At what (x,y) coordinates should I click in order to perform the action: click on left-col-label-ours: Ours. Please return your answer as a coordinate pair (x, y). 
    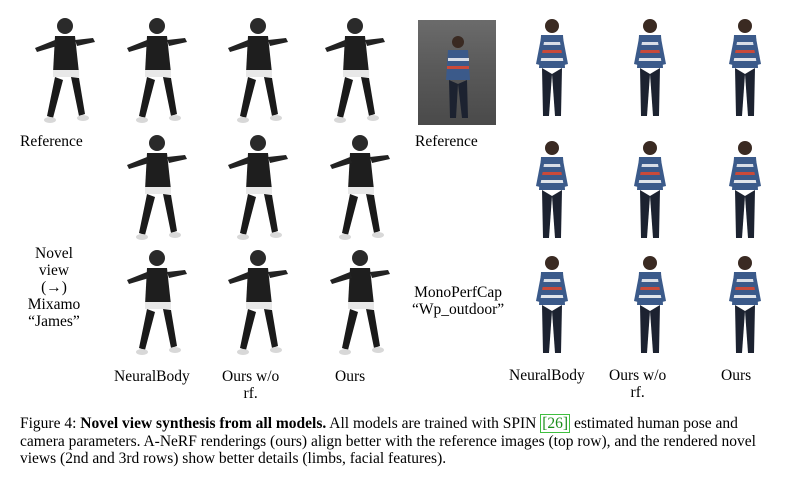
    Looking at the image, I should click on (350, 376).